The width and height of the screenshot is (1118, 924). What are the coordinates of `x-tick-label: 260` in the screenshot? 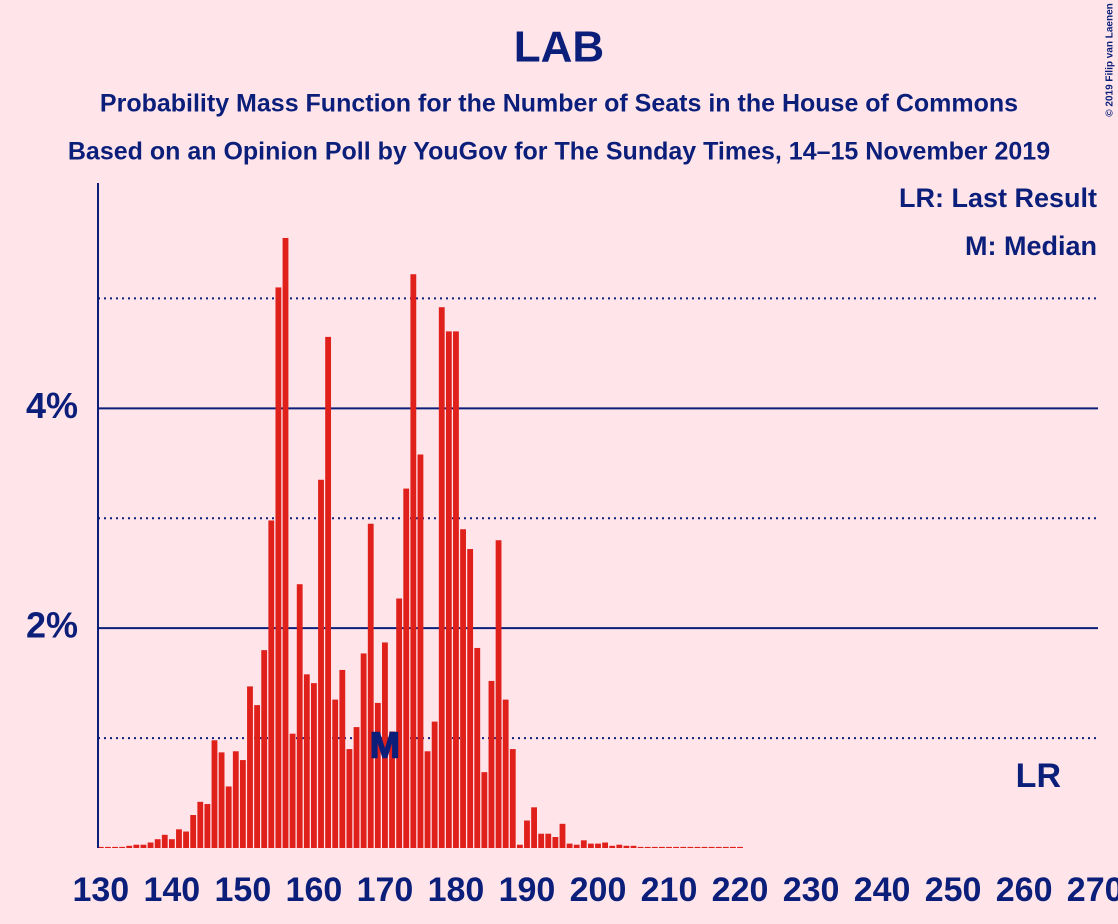 It's located at (1024, 890).